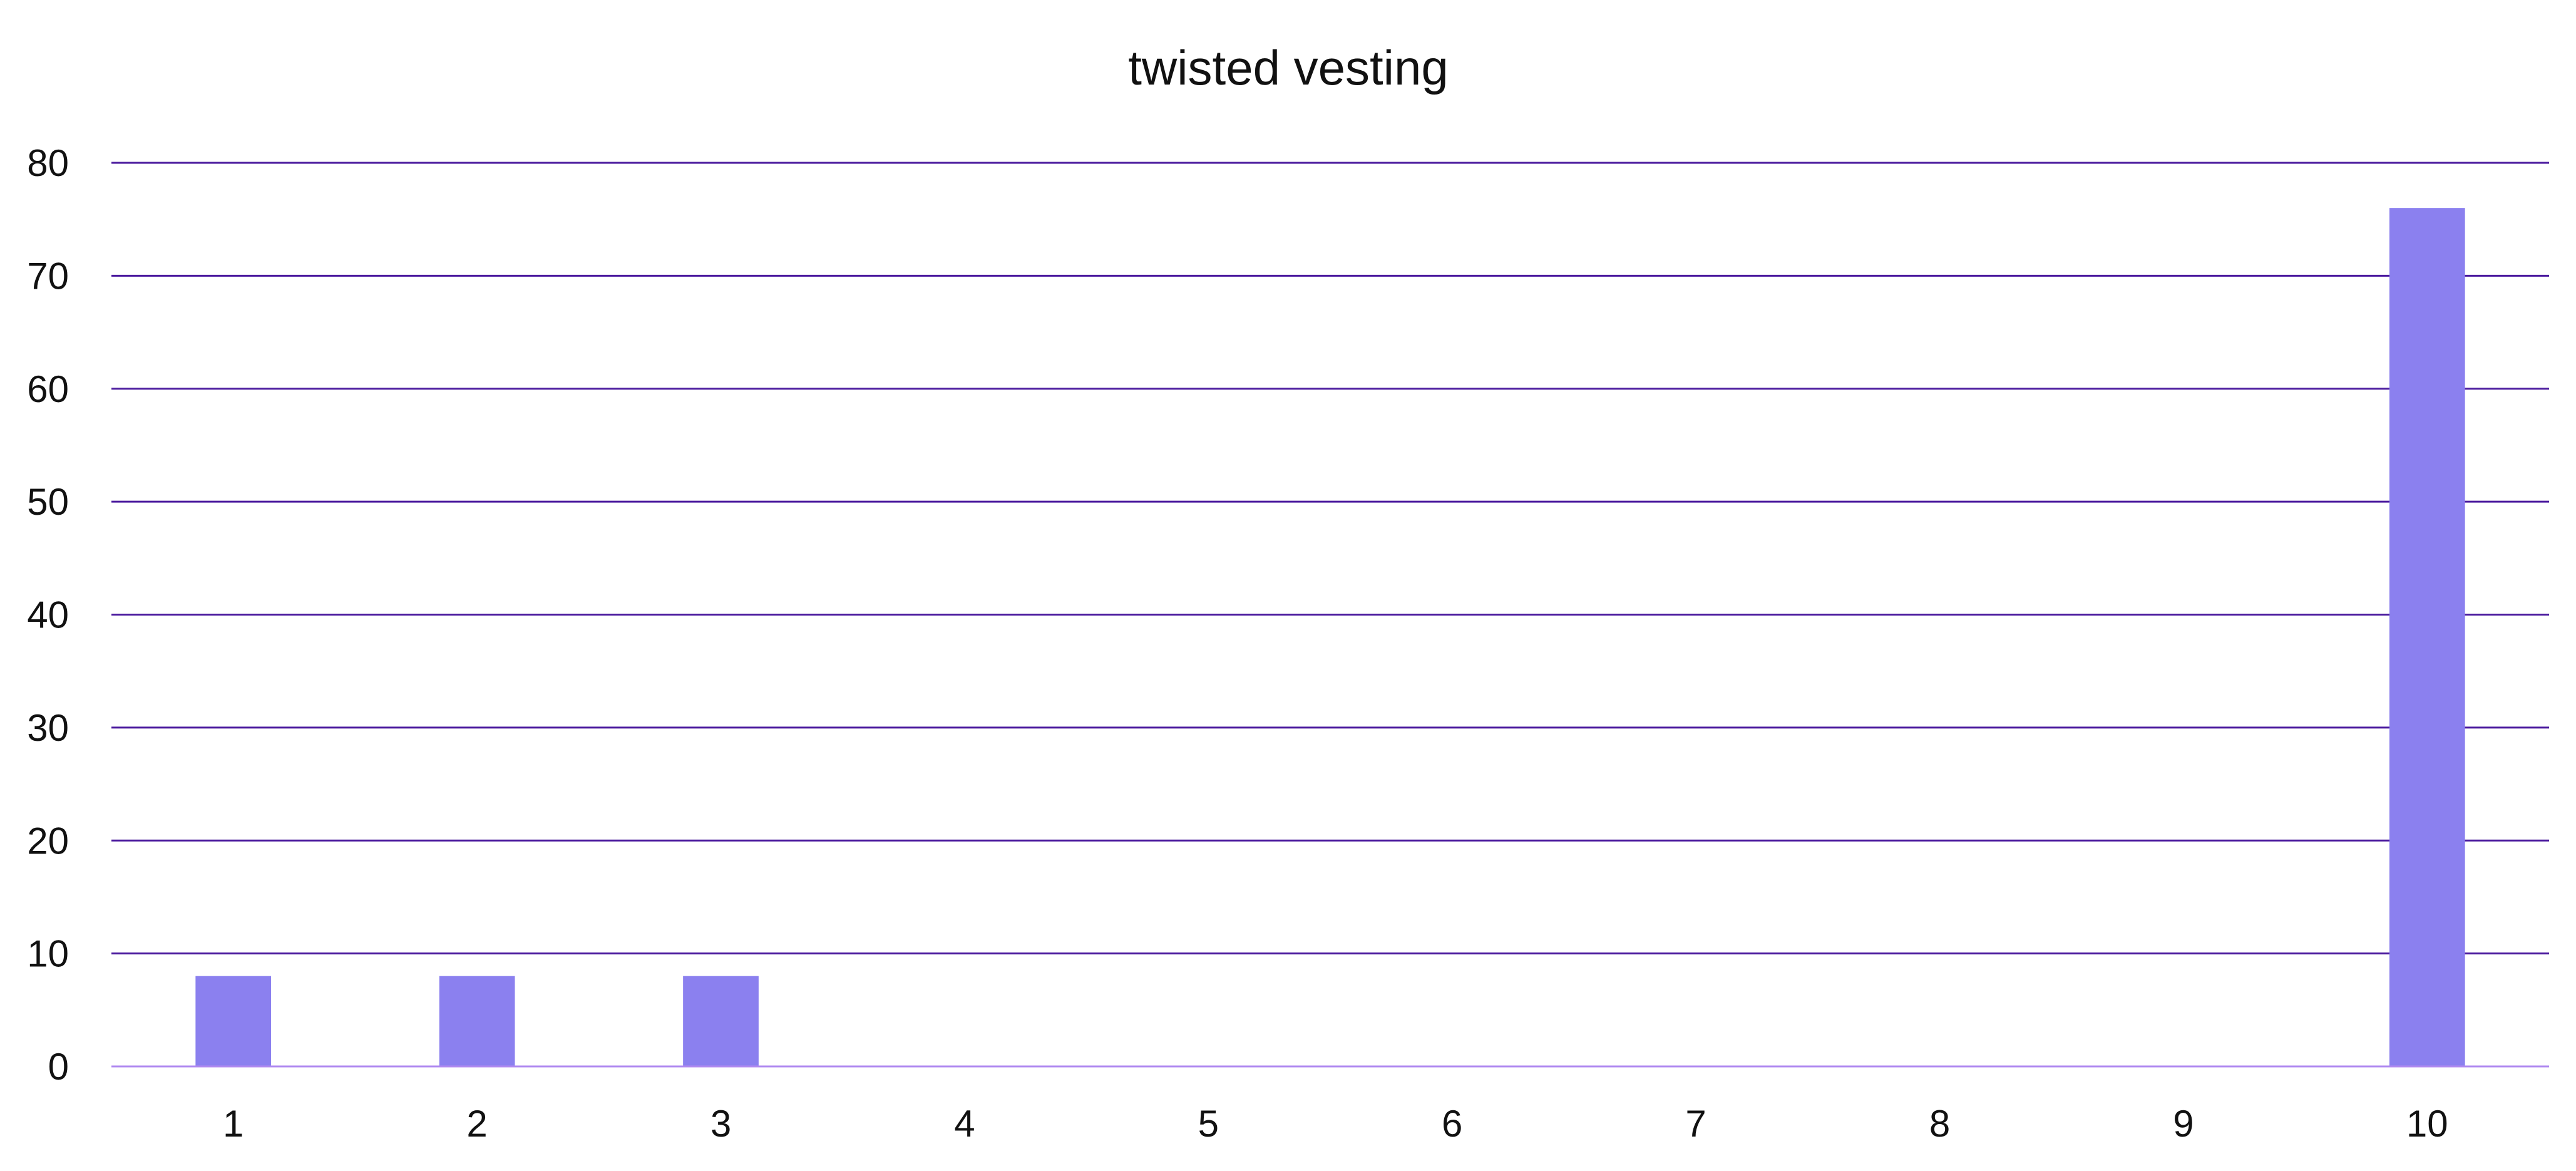 The height and width of the screenshot is (1171, 2576). I want to click on x-tick-label: 6, so click(1452, 1124).